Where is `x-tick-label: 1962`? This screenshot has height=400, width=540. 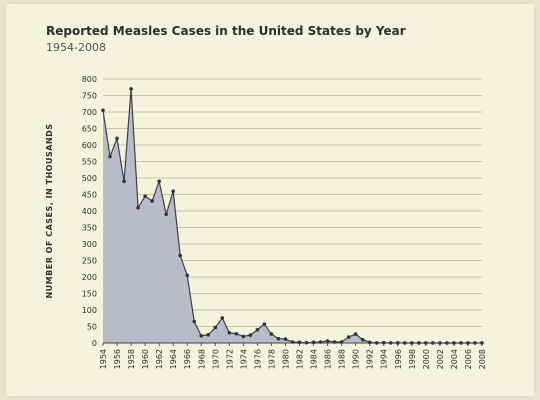 x-tick-label: 1962 is located at coordinates (159, 359).